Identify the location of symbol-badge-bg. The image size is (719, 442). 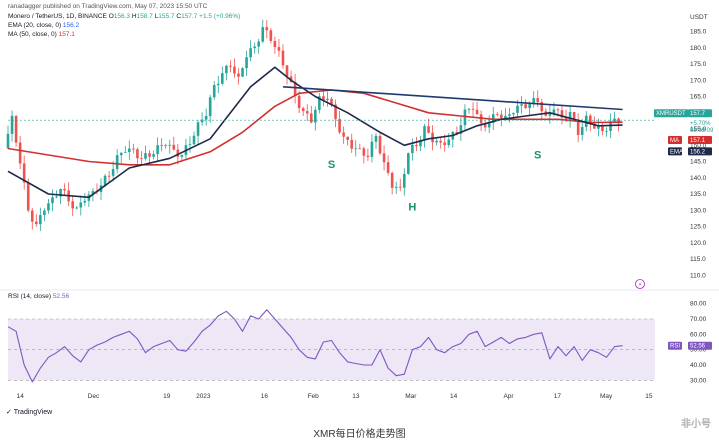
(671, 113).